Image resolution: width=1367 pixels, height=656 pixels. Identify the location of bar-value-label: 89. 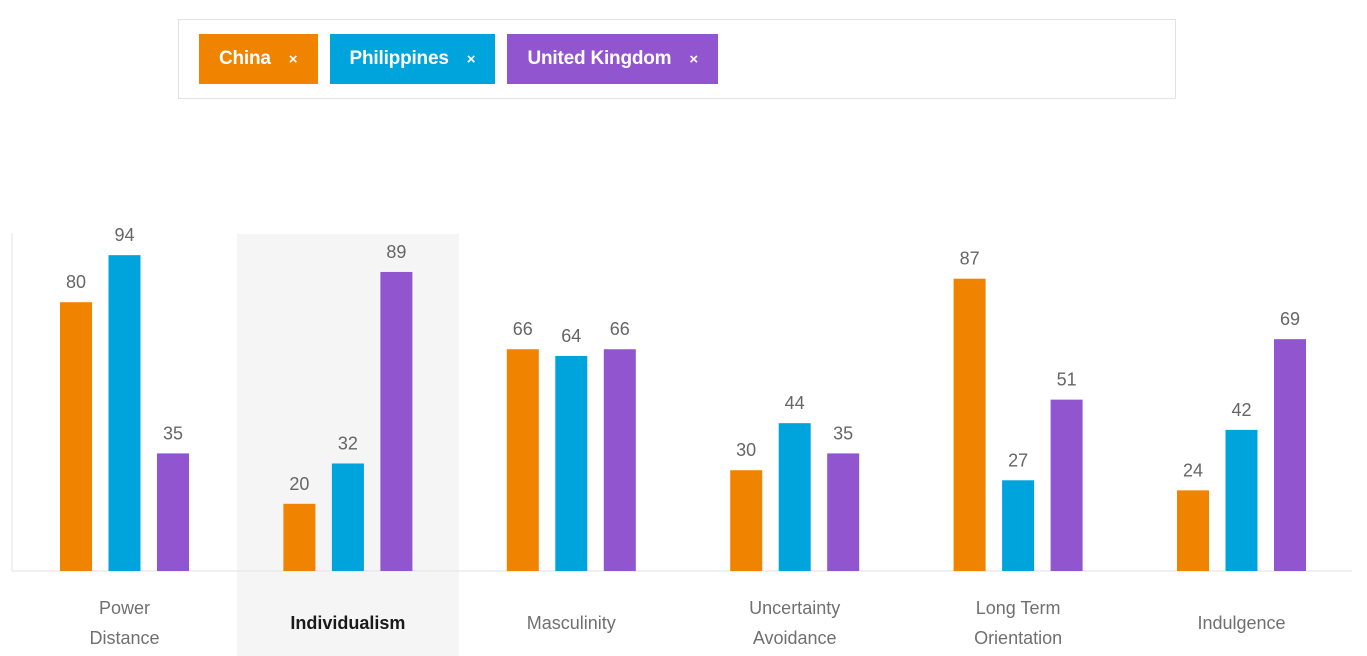
(396, 252).